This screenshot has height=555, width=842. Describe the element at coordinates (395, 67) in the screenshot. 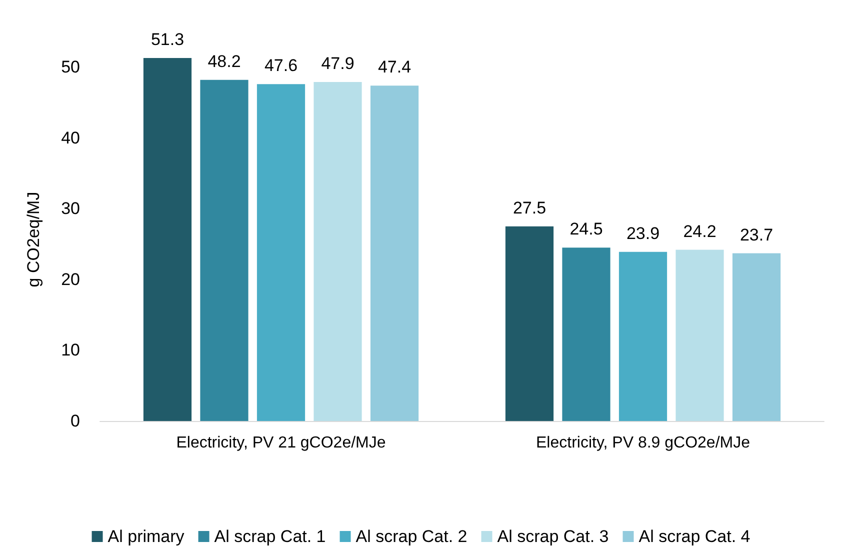

I see `data-label: 47.4` at that location.